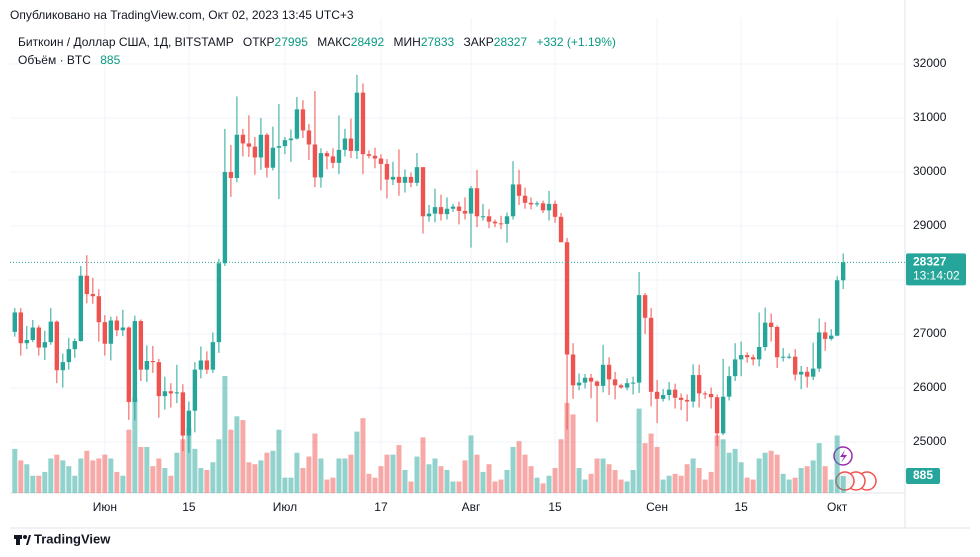 The height and width of the screenshot is (557, 980). Describe the element at coordinates (407, 42) in the screenshot. I see `ohlc-label: МИН` at that location.